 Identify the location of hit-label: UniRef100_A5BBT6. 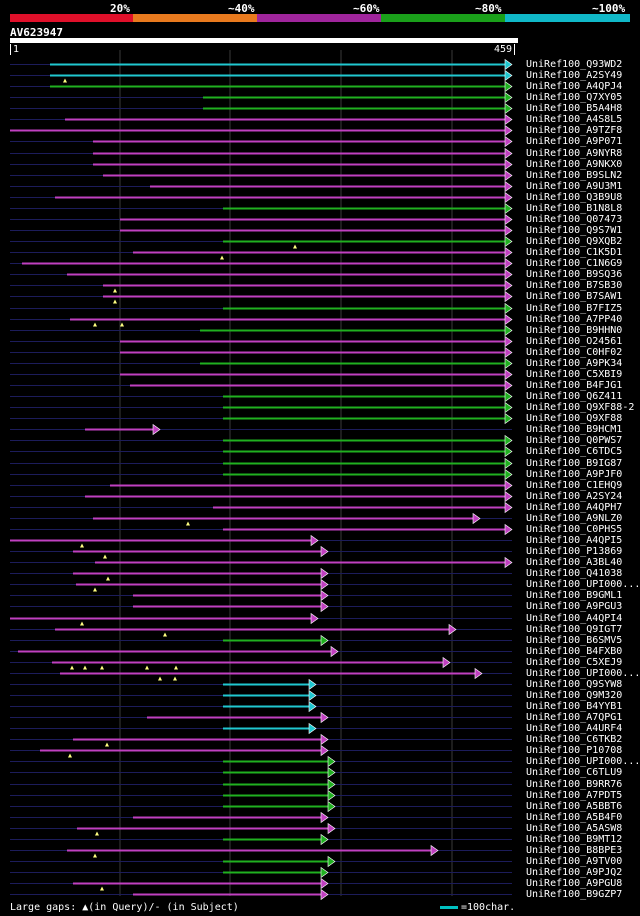
(574, 806).